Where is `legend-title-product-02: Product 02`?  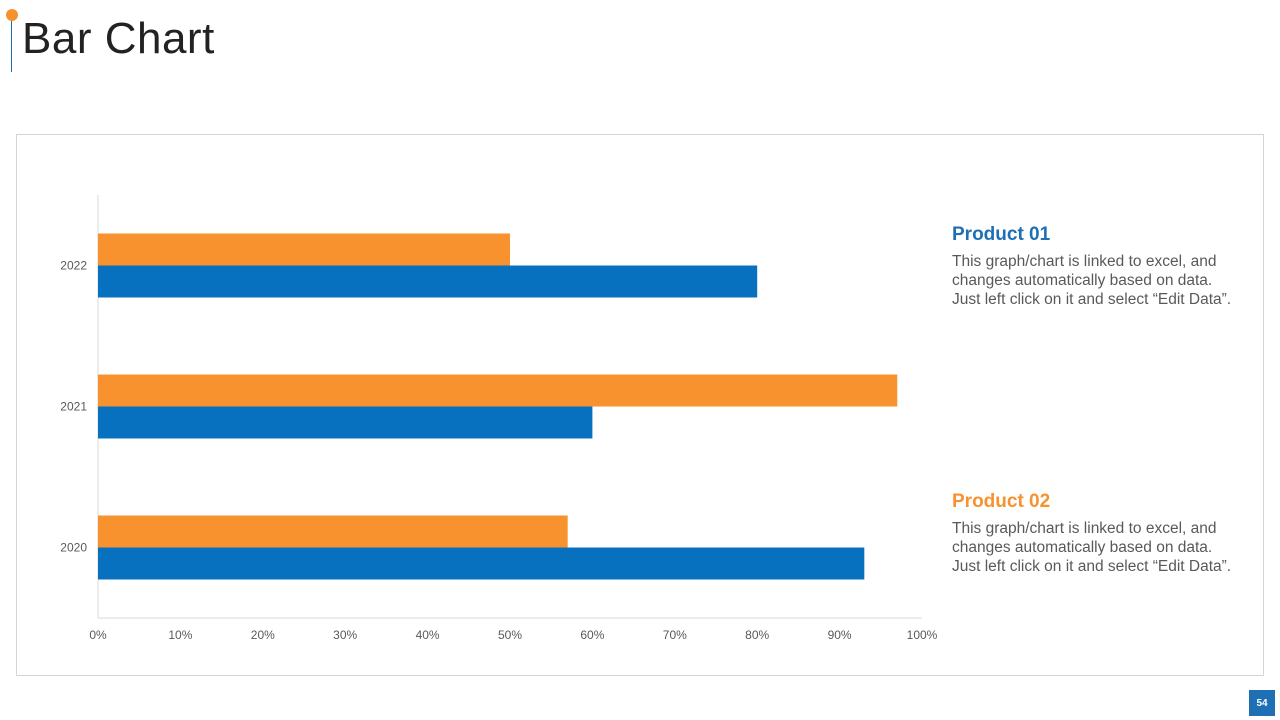
legend-title-product-02: Product 02 is located at coordinates (1001, 501).